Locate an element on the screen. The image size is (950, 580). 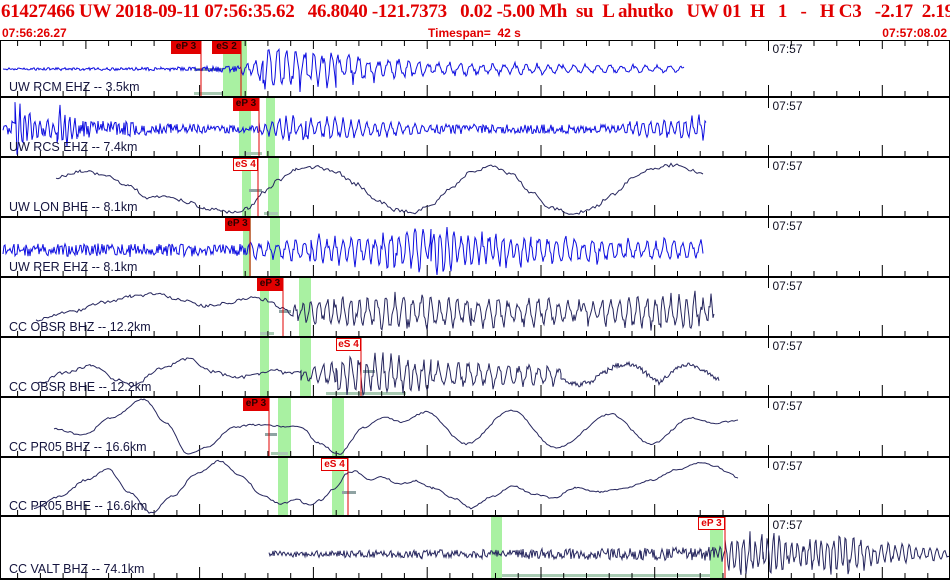
trace-row-3: eS 4 UW LON BHE -- 8.1km 07:57 is located at coordinates (475, 186).